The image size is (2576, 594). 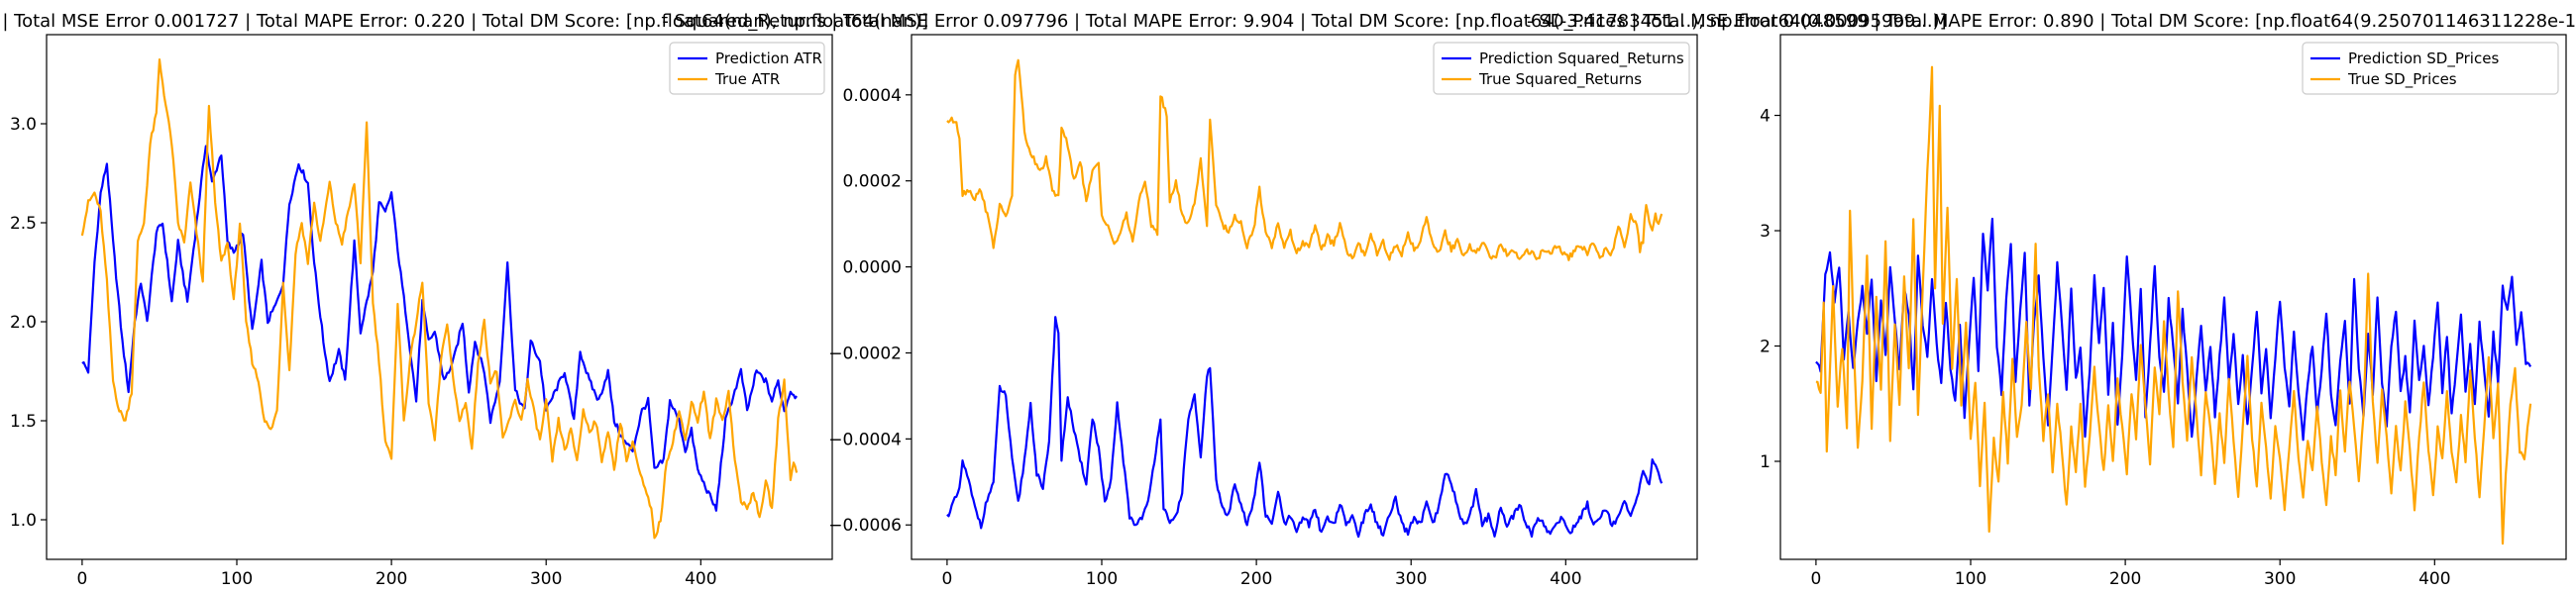 I want to click on legend: Prediction SD_Prices True SD_Prices, so click(x=2430, y=68).